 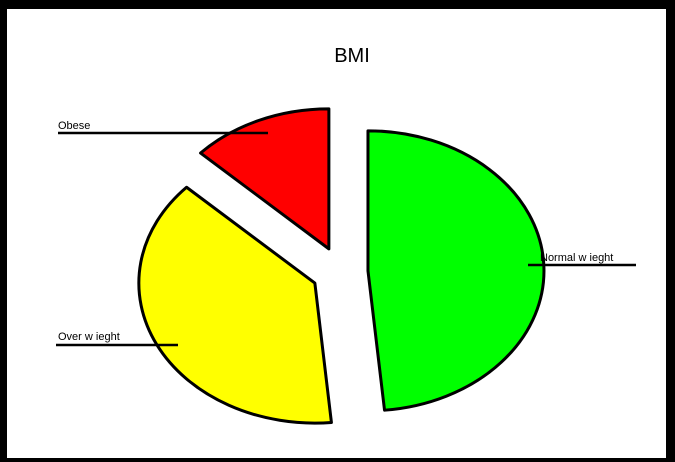 What do you see at coordinates (74, 126) in the screenshot?
I see `slice-label-obese: Obese` at bounding box center [74, 126].